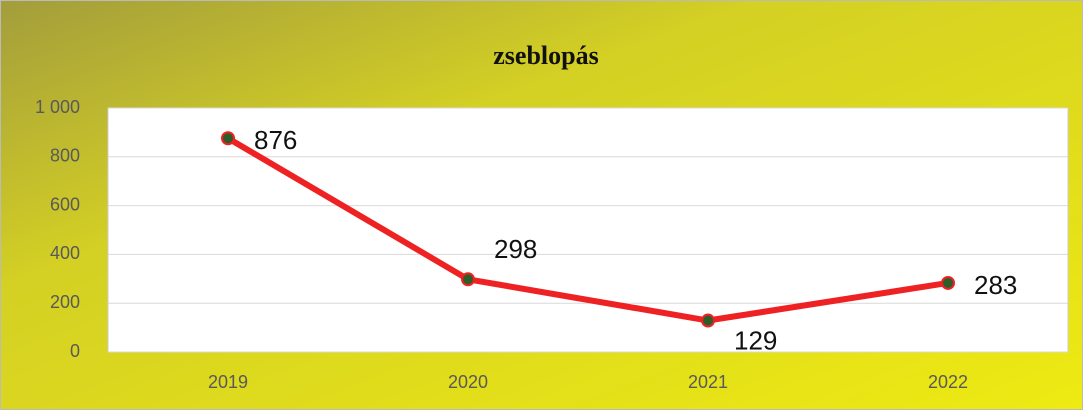 The image size is (1083, 410). What do you see at coordinates (468, 382) in the screenshot?
I see `x-tick-label: 2020` at bounding box center [468, 382].